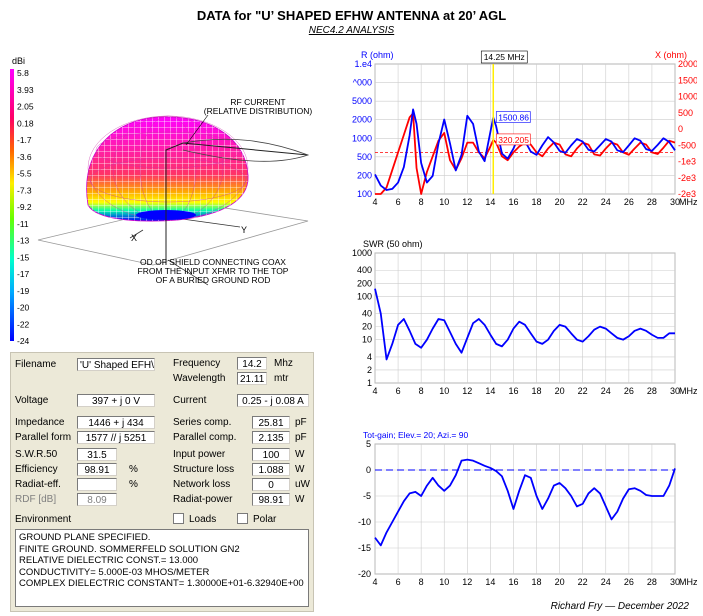  What do you see at coordinates (364, 157) in the screenshot?
I see `y-left-tick-label: 500` at bounding box center [364, 157].